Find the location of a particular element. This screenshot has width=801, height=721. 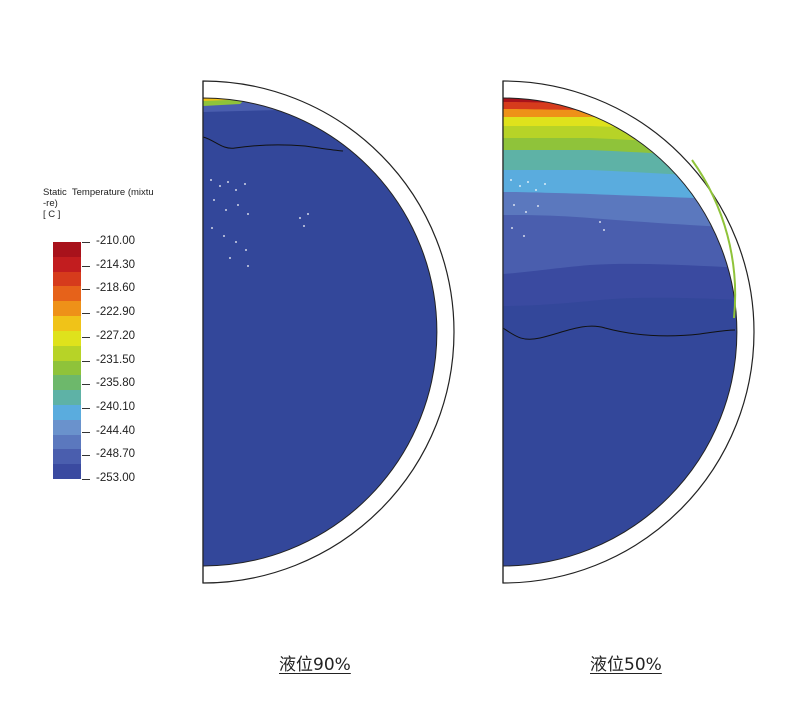

tick-label: -248.70 is located at coordinates (116, 454).